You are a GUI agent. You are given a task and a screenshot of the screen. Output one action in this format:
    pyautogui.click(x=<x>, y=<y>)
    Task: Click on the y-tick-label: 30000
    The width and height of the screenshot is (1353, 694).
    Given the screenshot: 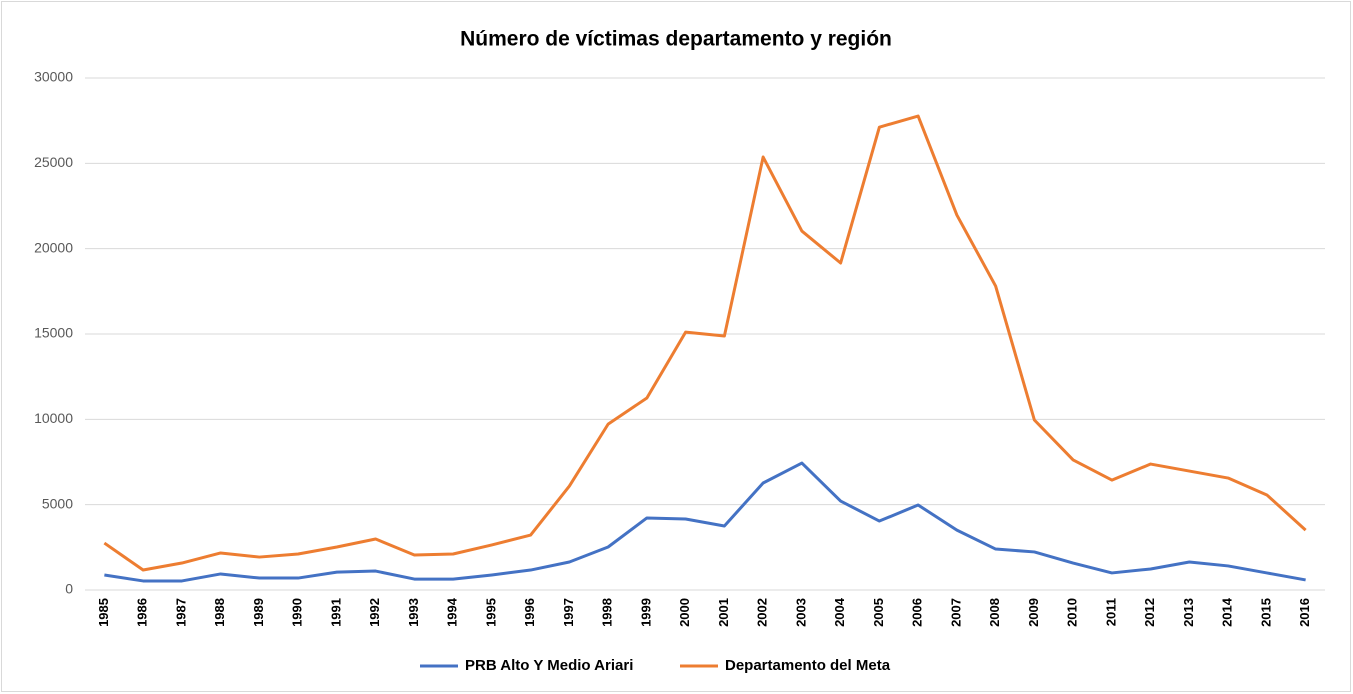 What is the action you would take?
    pyautogui.click(x=53, y=77)
    